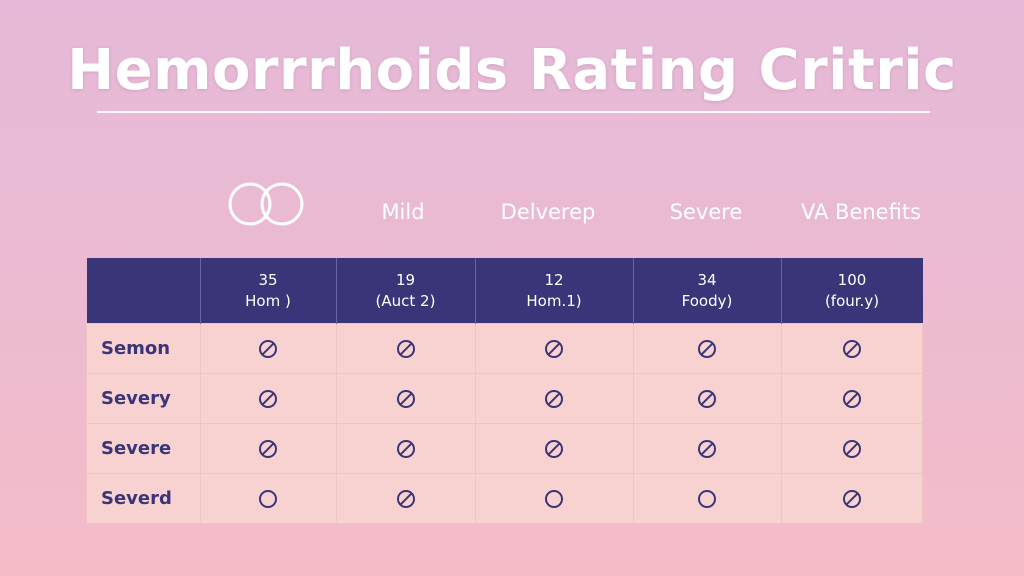 Image resolution: width=1024 pixels, height=576 pixels. What do you see at coordinates (143, 448) in the screenshot?
I see `row-label: Severe` at bounding box center [143, 448].